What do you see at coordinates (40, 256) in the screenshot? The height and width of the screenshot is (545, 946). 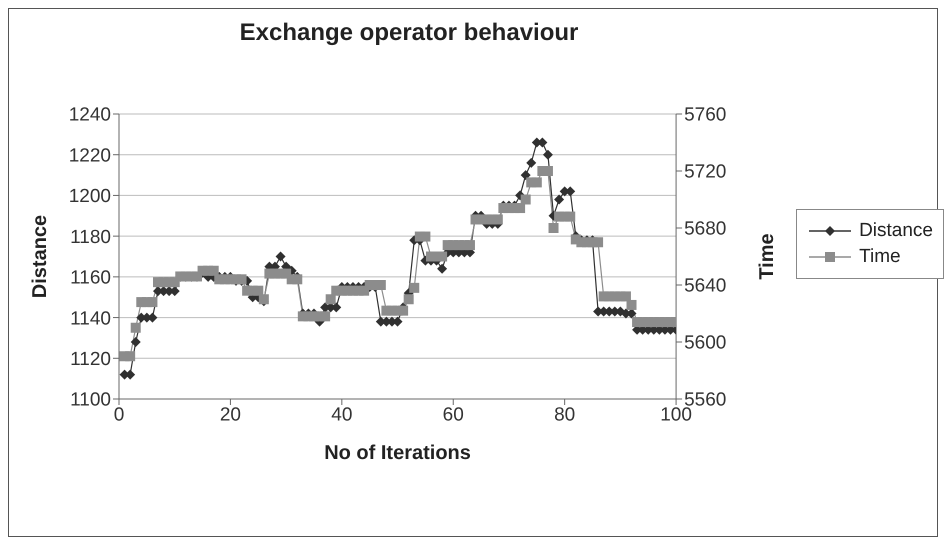 I see `y-axis-title: Distance` at bounding box center [40, 256].